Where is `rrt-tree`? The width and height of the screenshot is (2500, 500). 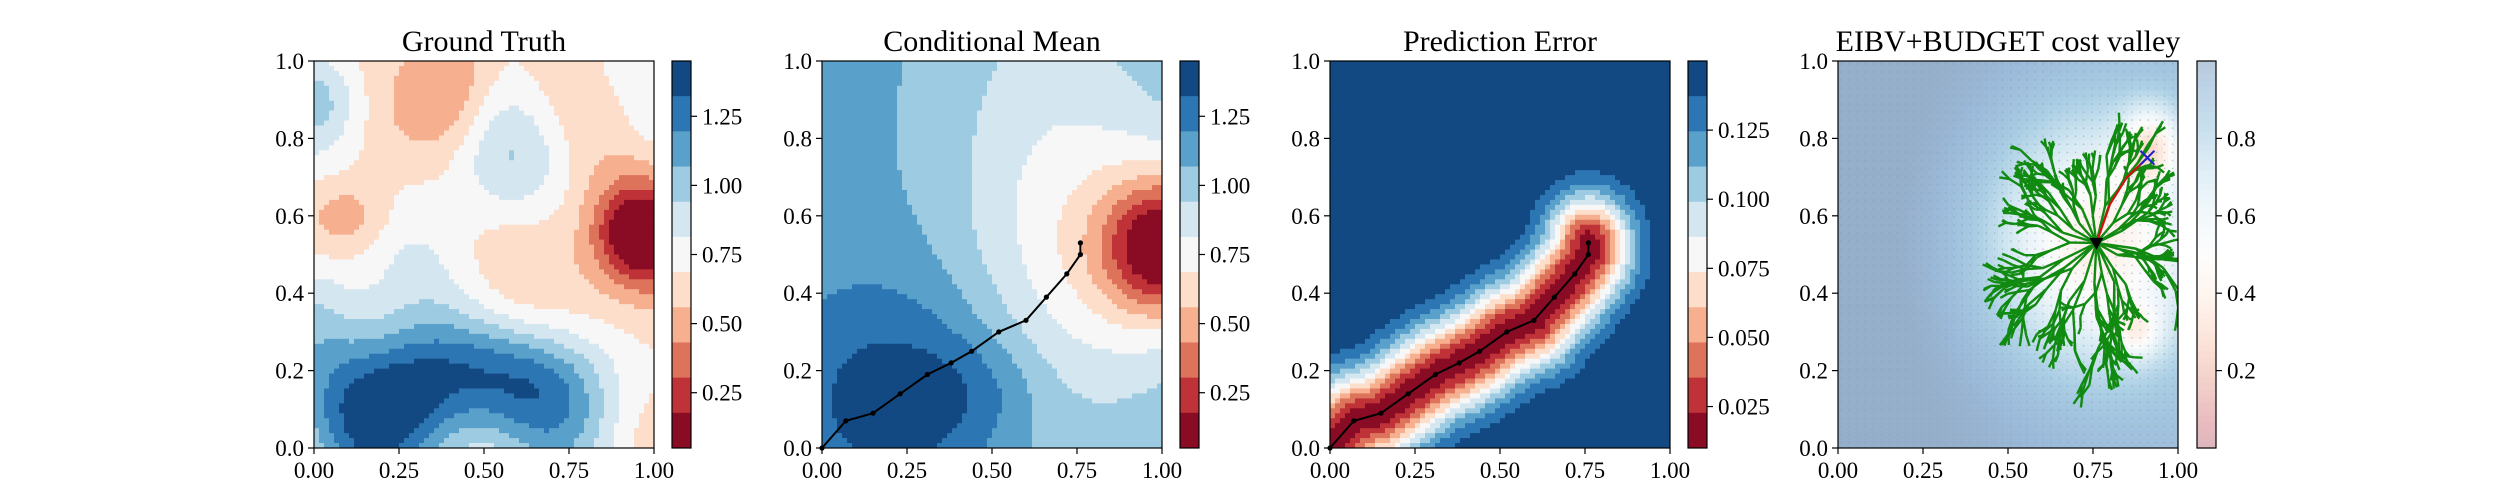
rrt-tree is located at coordinates (2080, 260).